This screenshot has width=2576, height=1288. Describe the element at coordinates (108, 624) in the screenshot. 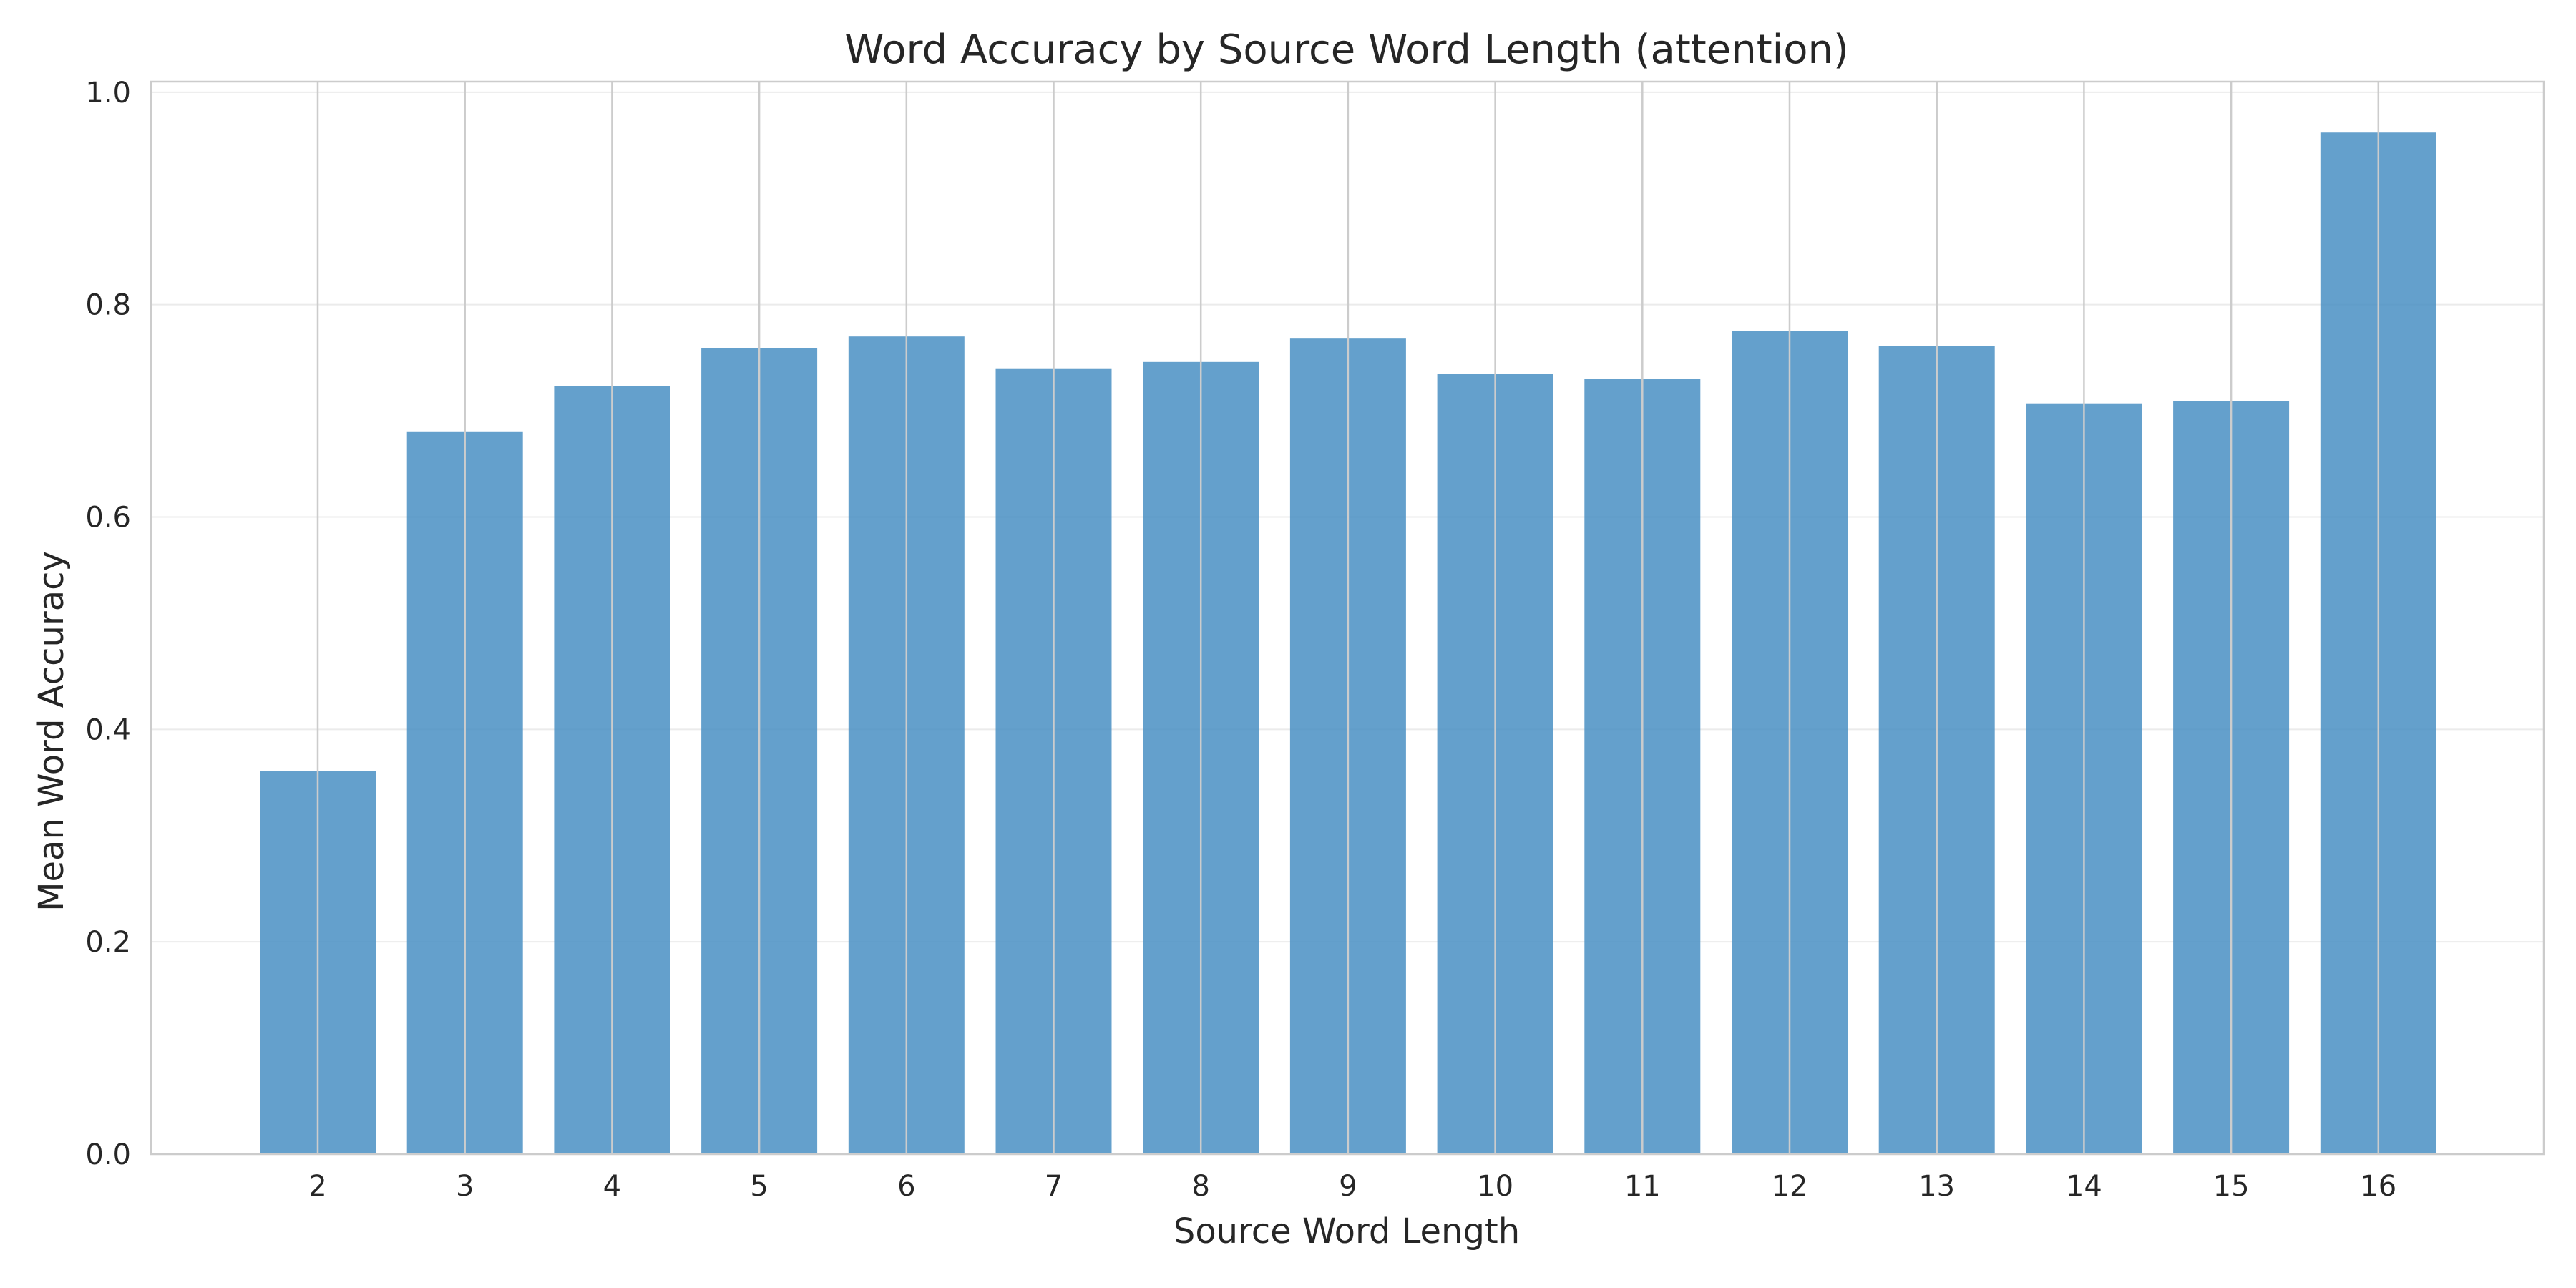

I see `y-tick-labels: 0.0 0.2 0.4 0.6 0.8 1.0` at that location.